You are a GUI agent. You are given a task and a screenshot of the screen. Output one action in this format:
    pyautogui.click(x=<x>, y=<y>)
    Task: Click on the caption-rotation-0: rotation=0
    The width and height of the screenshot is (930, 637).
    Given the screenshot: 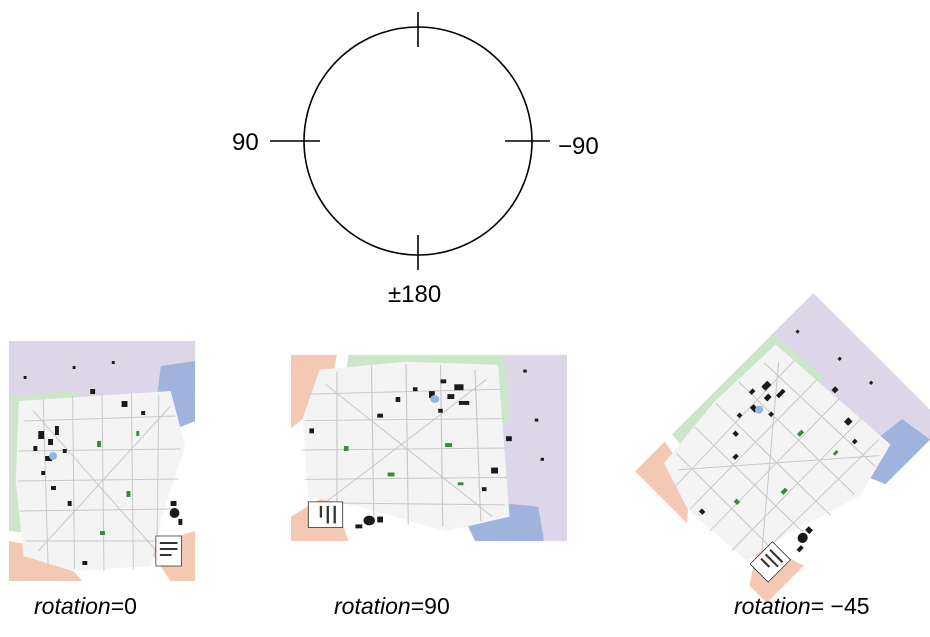 What is the action you would take?
    pyautogui.click(x=85, y=606)
    